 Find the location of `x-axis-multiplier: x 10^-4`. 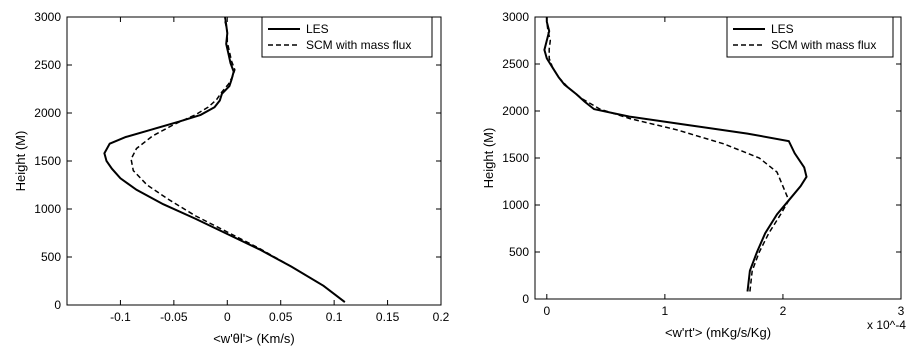

x-axis-multiplier: x 10^-4 is located at coordinates (886, 325).